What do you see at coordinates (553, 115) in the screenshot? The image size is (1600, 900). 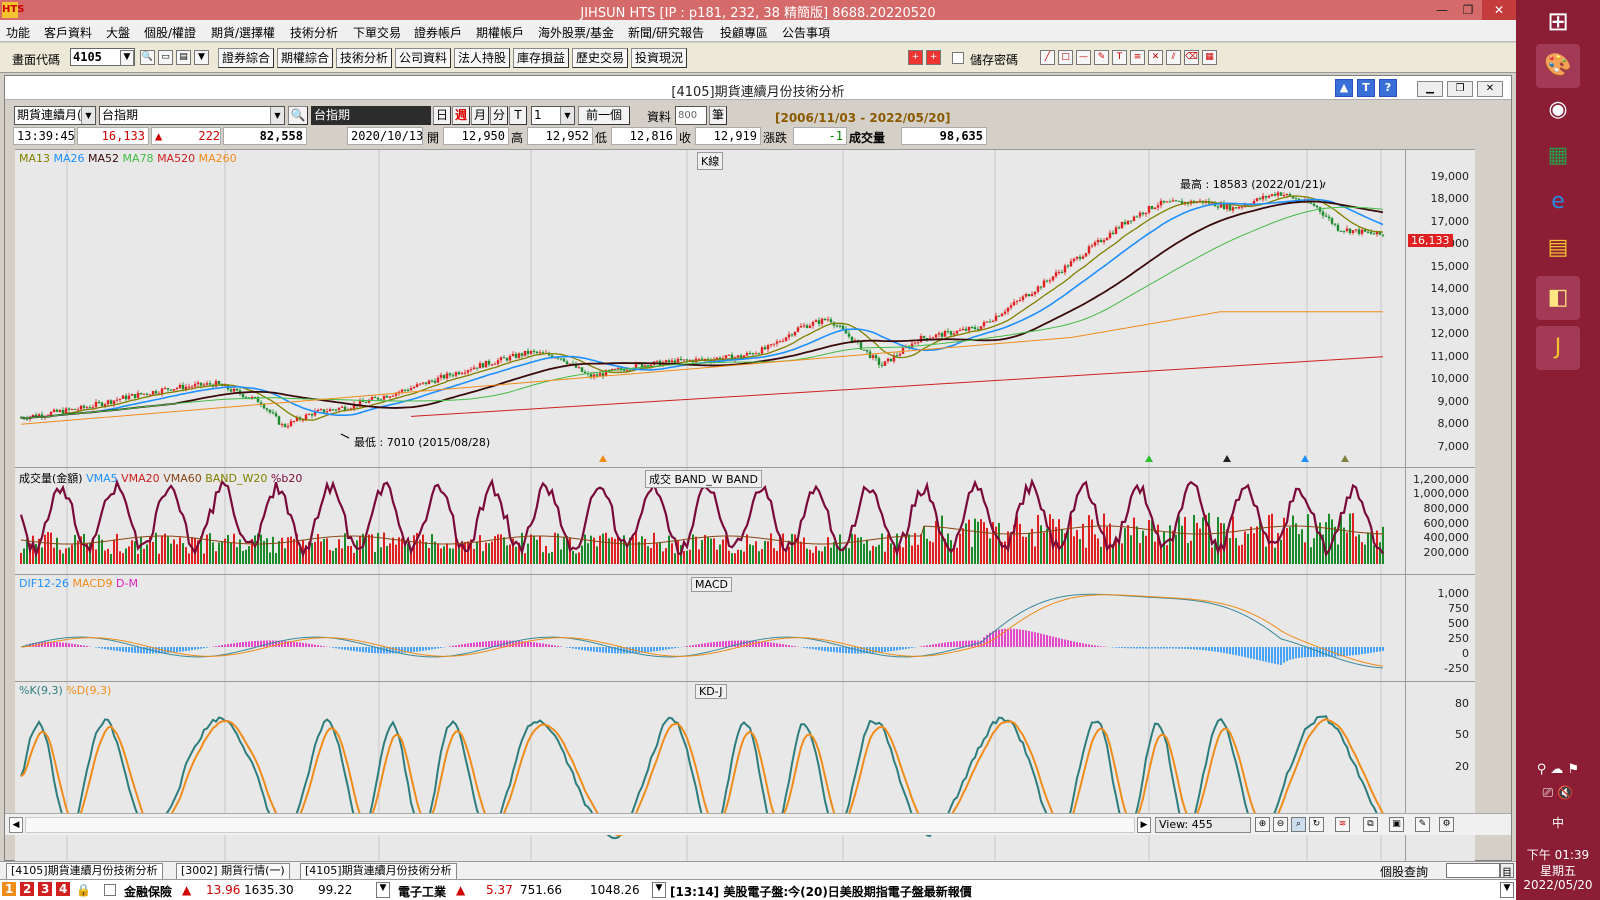 I see `interval-select: 1 ▼` at bounding box center [553, 115].